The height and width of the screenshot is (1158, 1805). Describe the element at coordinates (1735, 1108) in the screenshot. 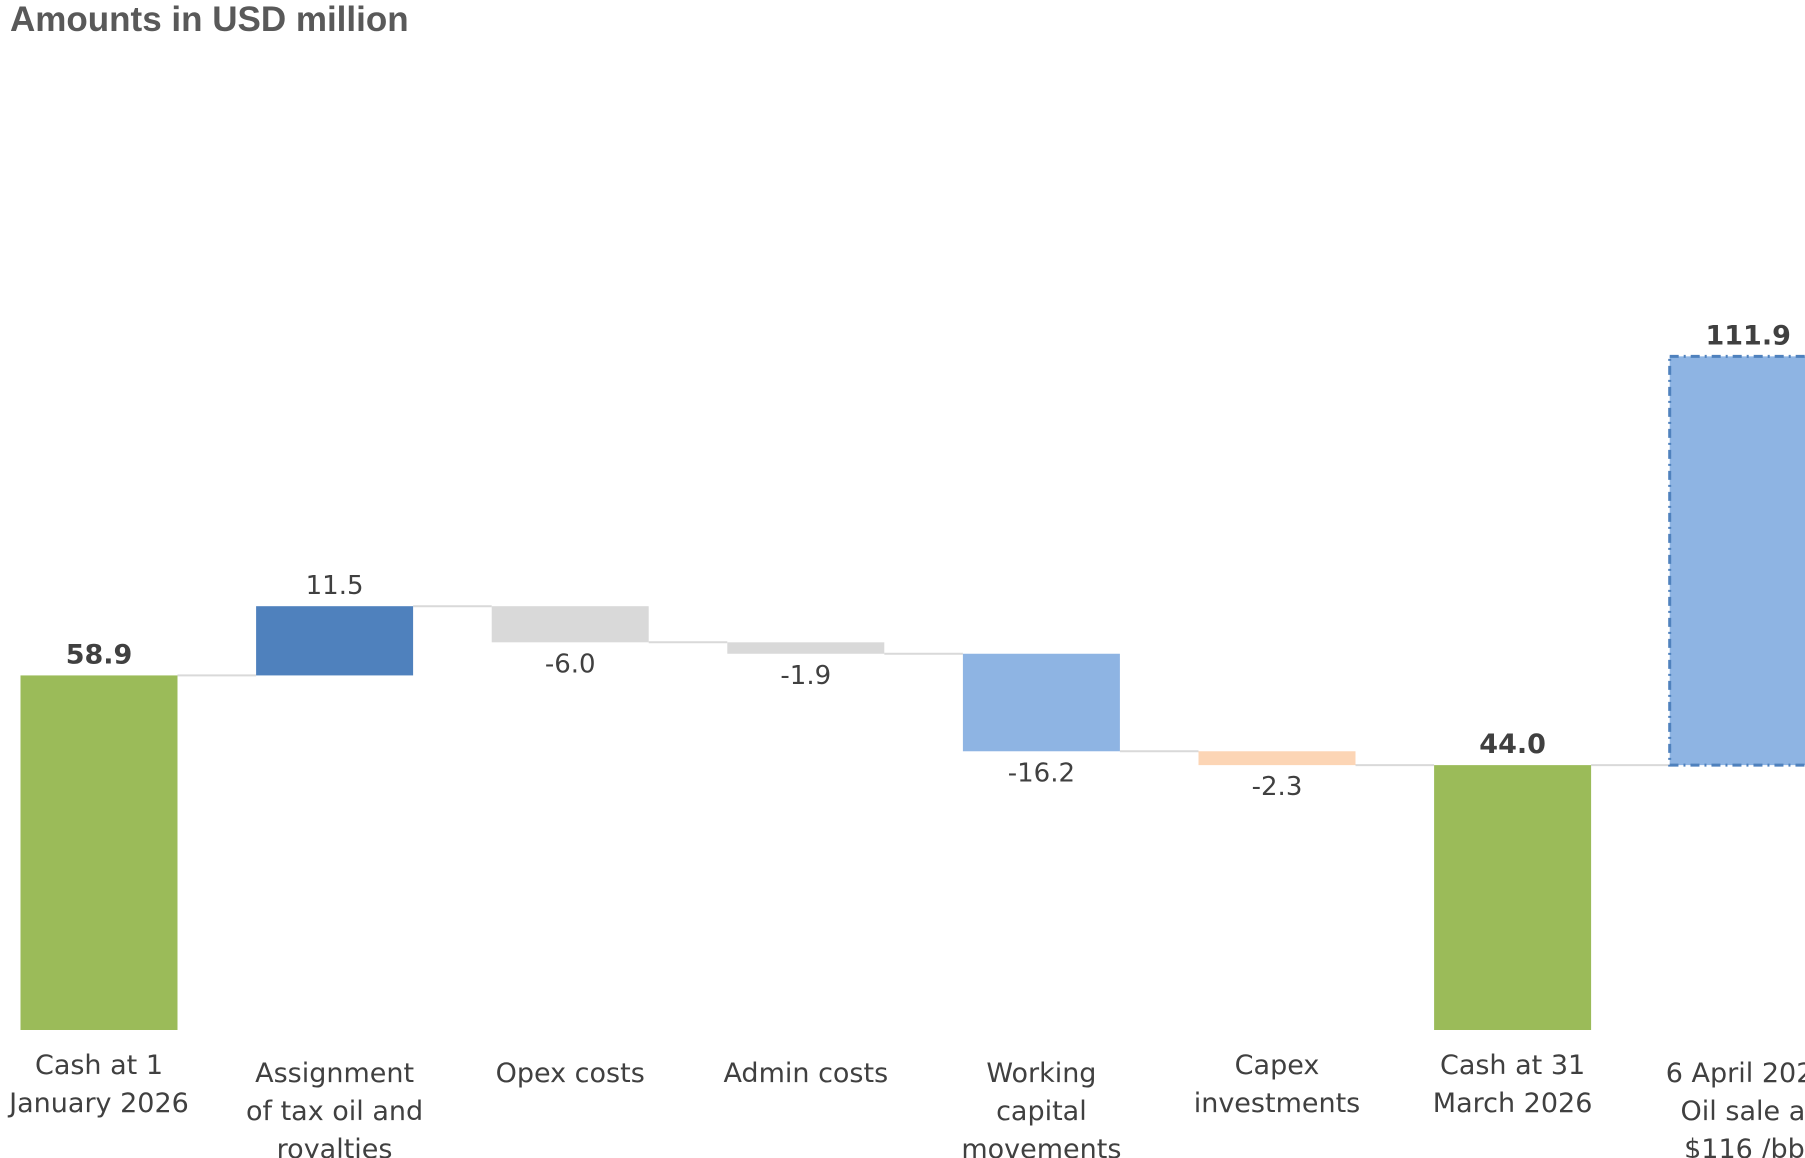

I see `category-label-8: 6 April 2026Oil sale at$116 /bbl` at that location.